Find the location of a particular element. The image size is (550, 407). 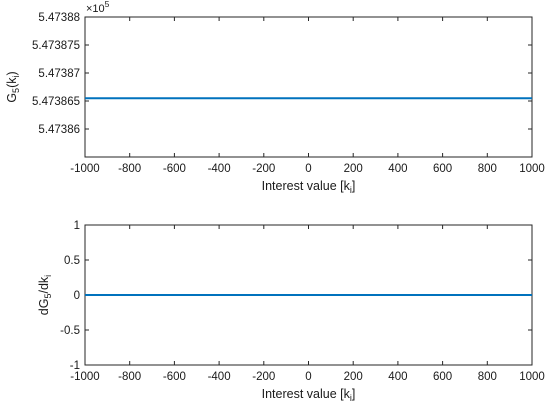

top-x-tick-label: -600 is located at coordinates (174, 169).